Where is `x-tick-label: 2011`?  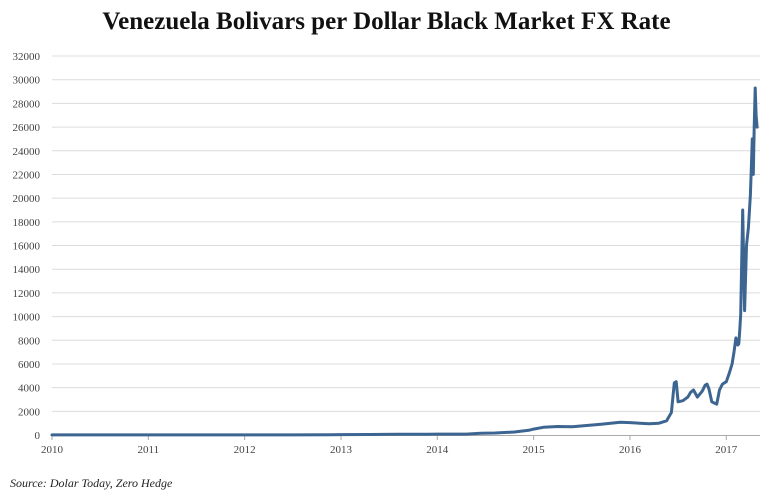
x-tick-label: 2011 is located at coordinates (149, 450).